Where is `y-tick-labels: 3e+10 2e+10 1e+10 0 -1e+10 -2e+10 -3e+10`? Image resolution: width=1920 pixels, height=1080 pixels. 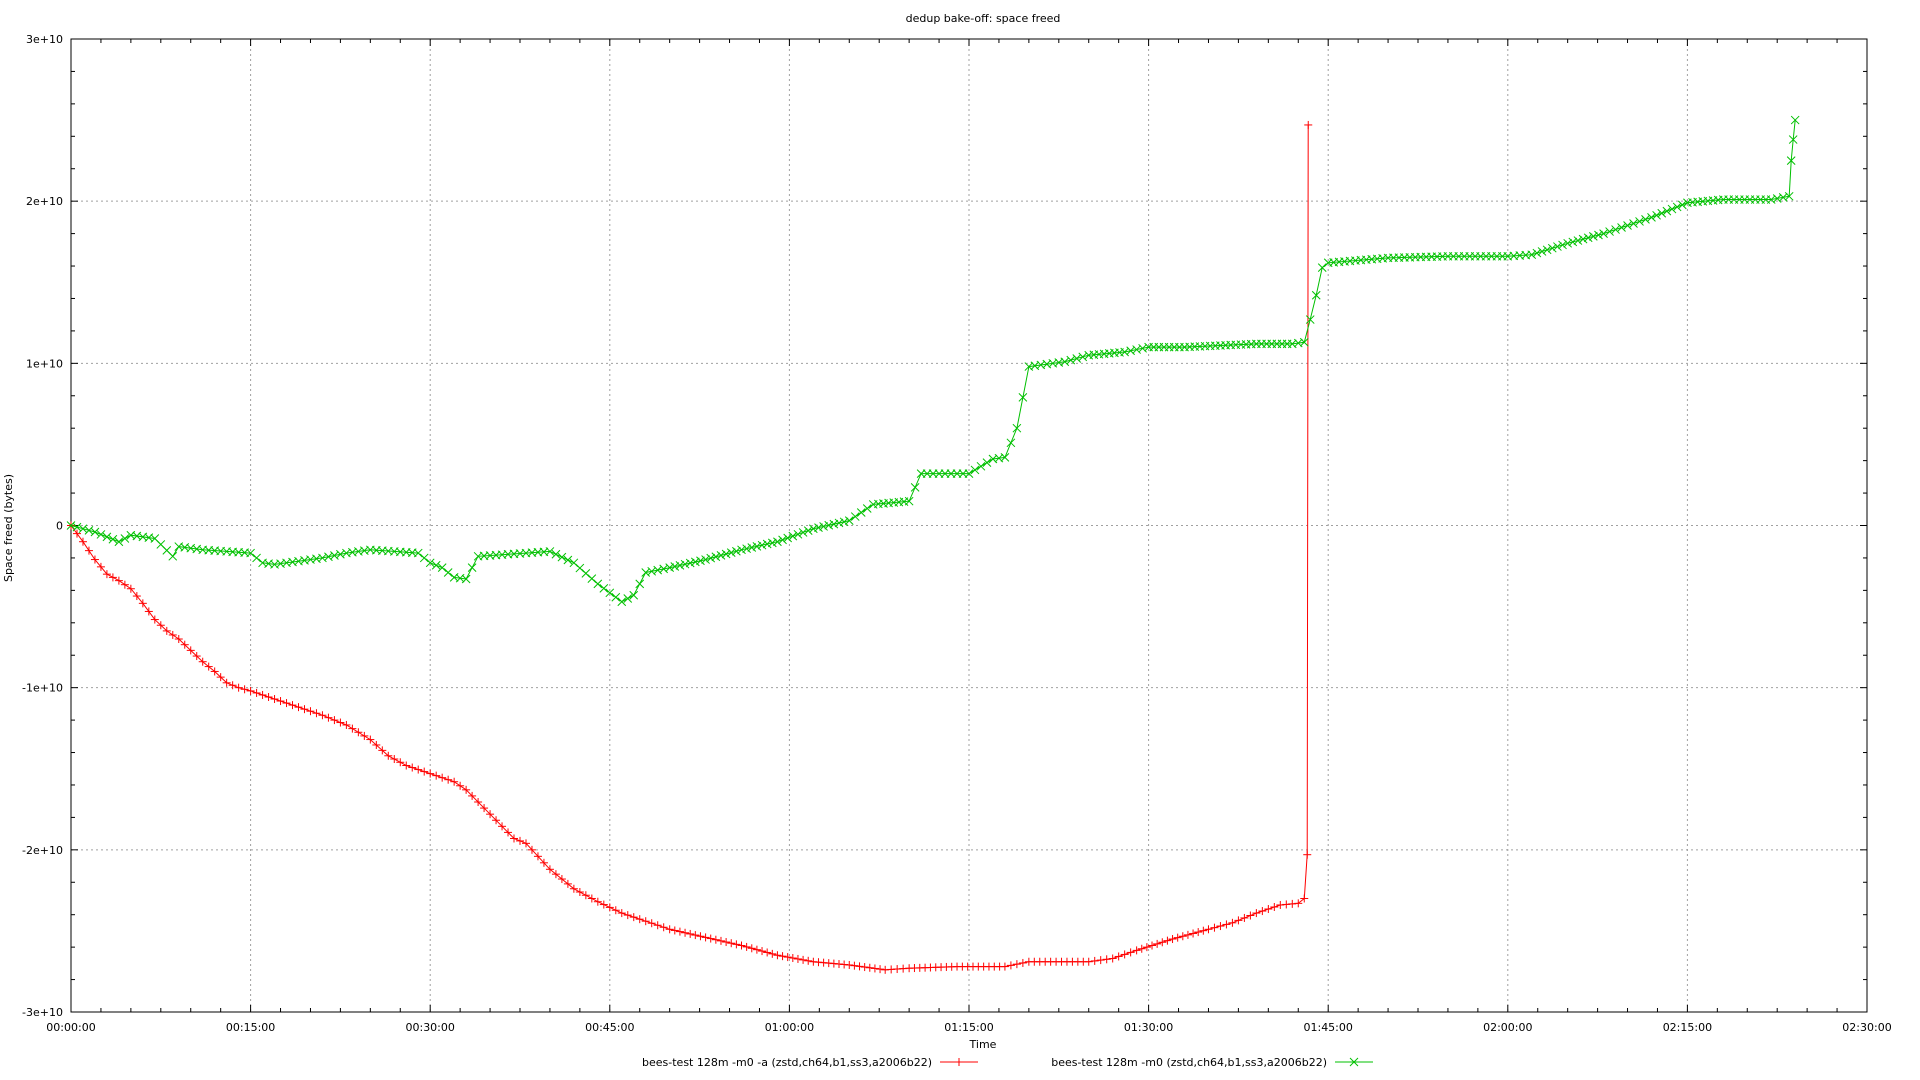
y-tick-labels: 3e+10 2e+10 1e+10 0 -1e+10 -2e+10 -3e+10 is located at coordinates (42, 526).